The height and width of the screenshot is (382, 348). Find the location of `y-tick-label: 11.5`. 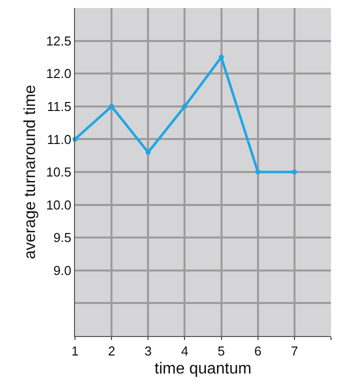

y-tick-label: 11.5 is located at coordinates (59, 106).